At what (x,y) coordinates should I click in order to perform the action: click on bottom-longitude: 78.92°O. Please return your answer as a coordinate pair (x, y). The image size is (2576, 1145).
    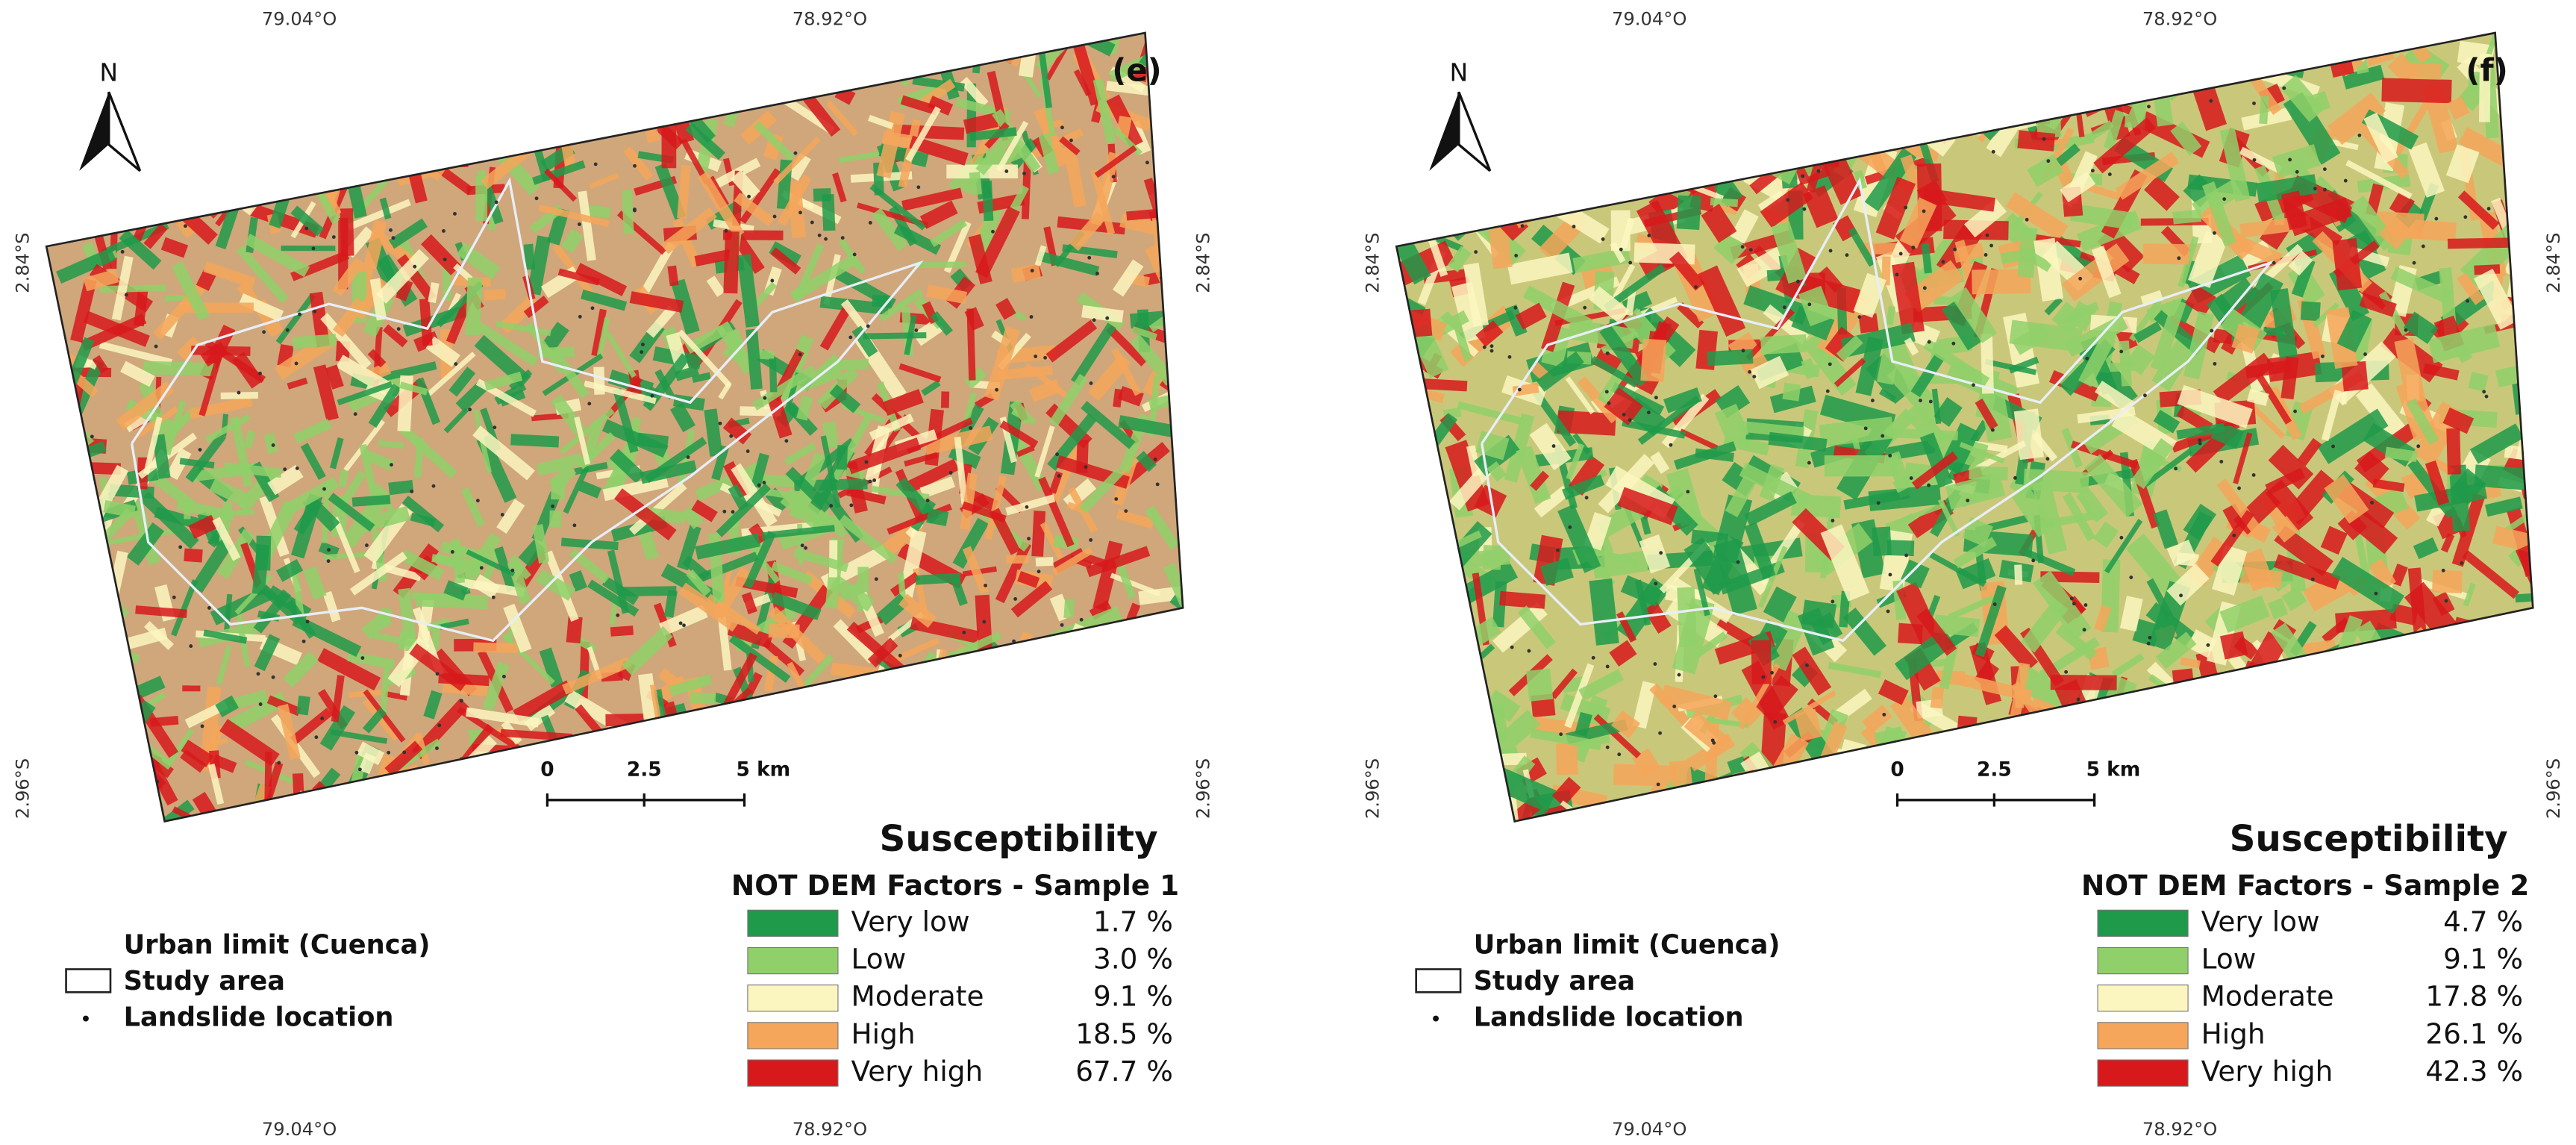
    Looking at the image, I should click on (830, 1130).